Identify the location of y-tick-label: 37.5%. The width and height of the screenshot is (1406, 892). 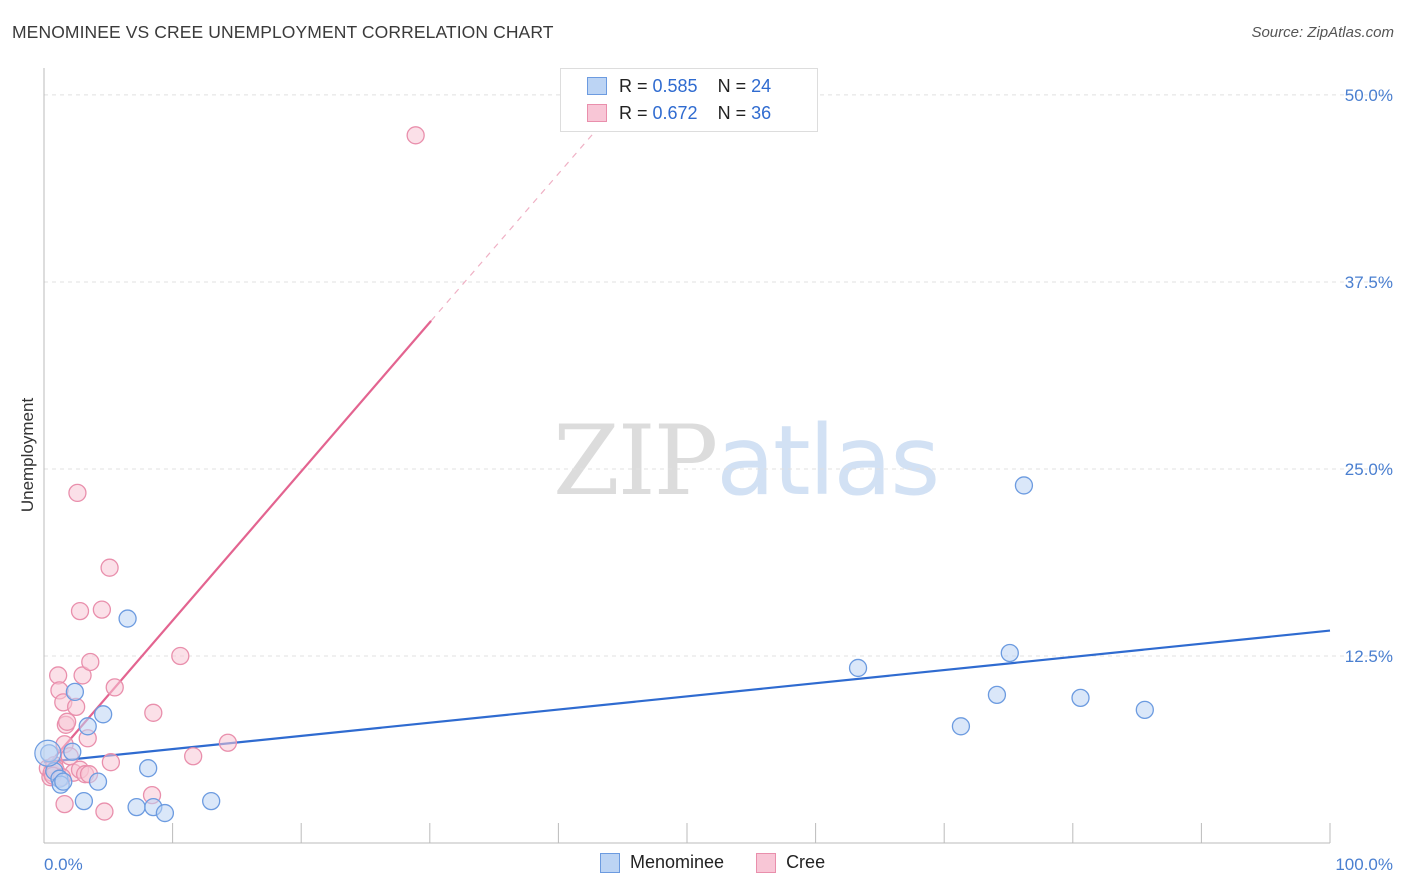
(1369, 282).